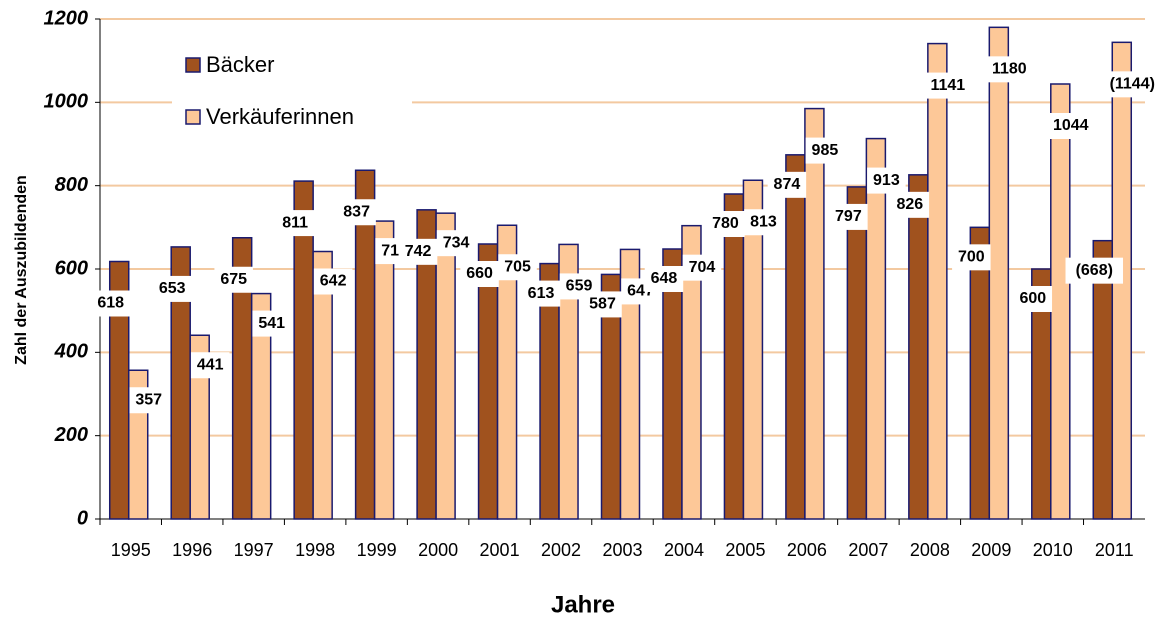 The width and height of the screenshot is (1162, 626). What do you see at coordinates (192, 550) in the screenshot?
I see `x-tick-label: 1996` at bounding box center [192, 550].